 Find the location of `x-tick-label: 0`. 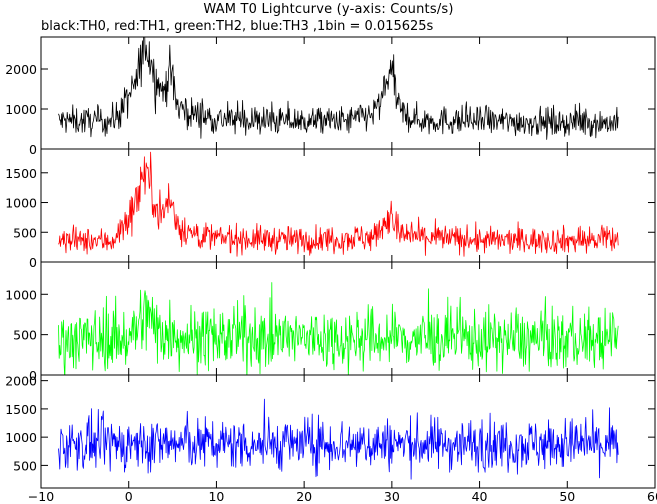

x-tick-label: 0 is located at coordinates (129, 496).